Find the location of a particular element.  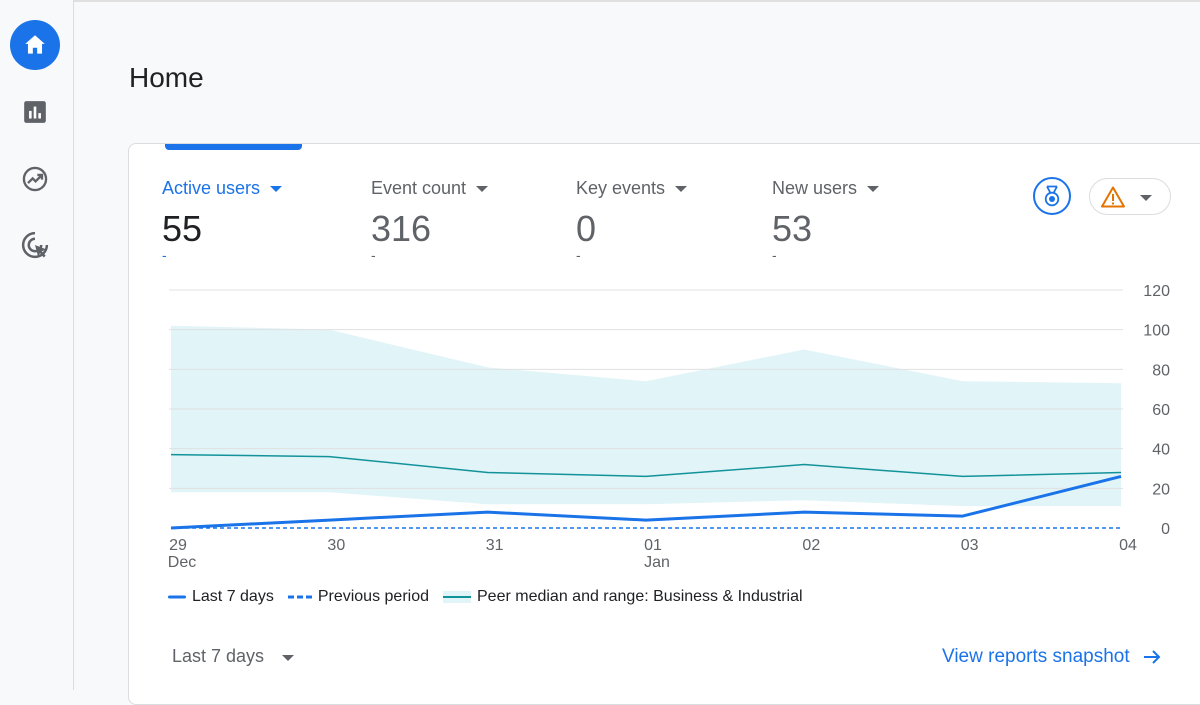

metric-tab-active-users: Active users 55 - is located at coordinates (222, 219).